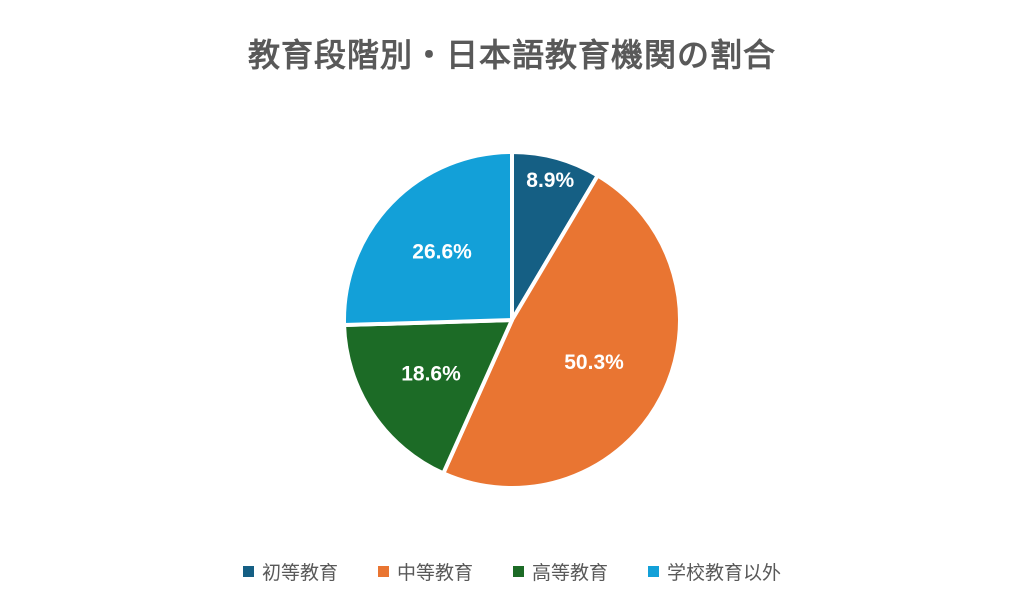 The width and height of the screenshot is (1024, 614). What do you see at coordinates (594, 362) in the screenshot?
I see `data-label-secondary: 50.3%` at bounding box center [594, 362].